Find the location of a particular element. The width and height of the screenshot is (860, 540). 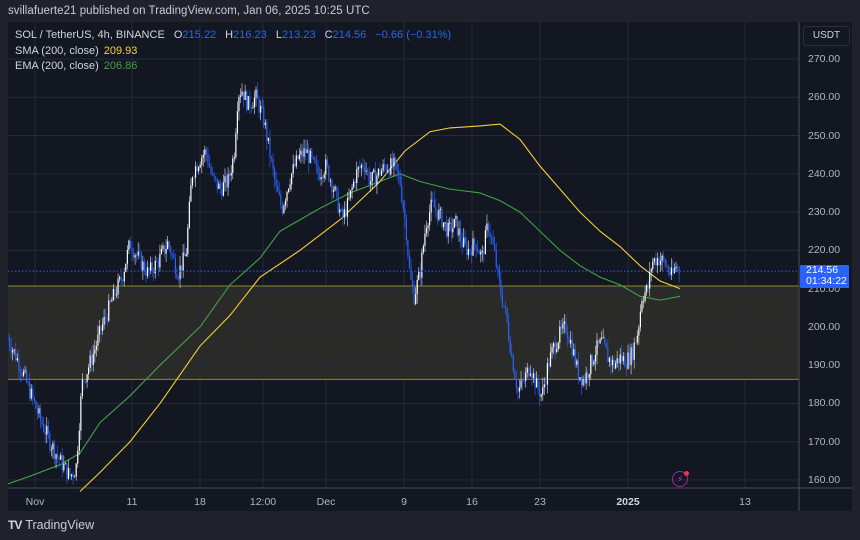

time-tick-label: 2025 is located at coordinates (628, 502).